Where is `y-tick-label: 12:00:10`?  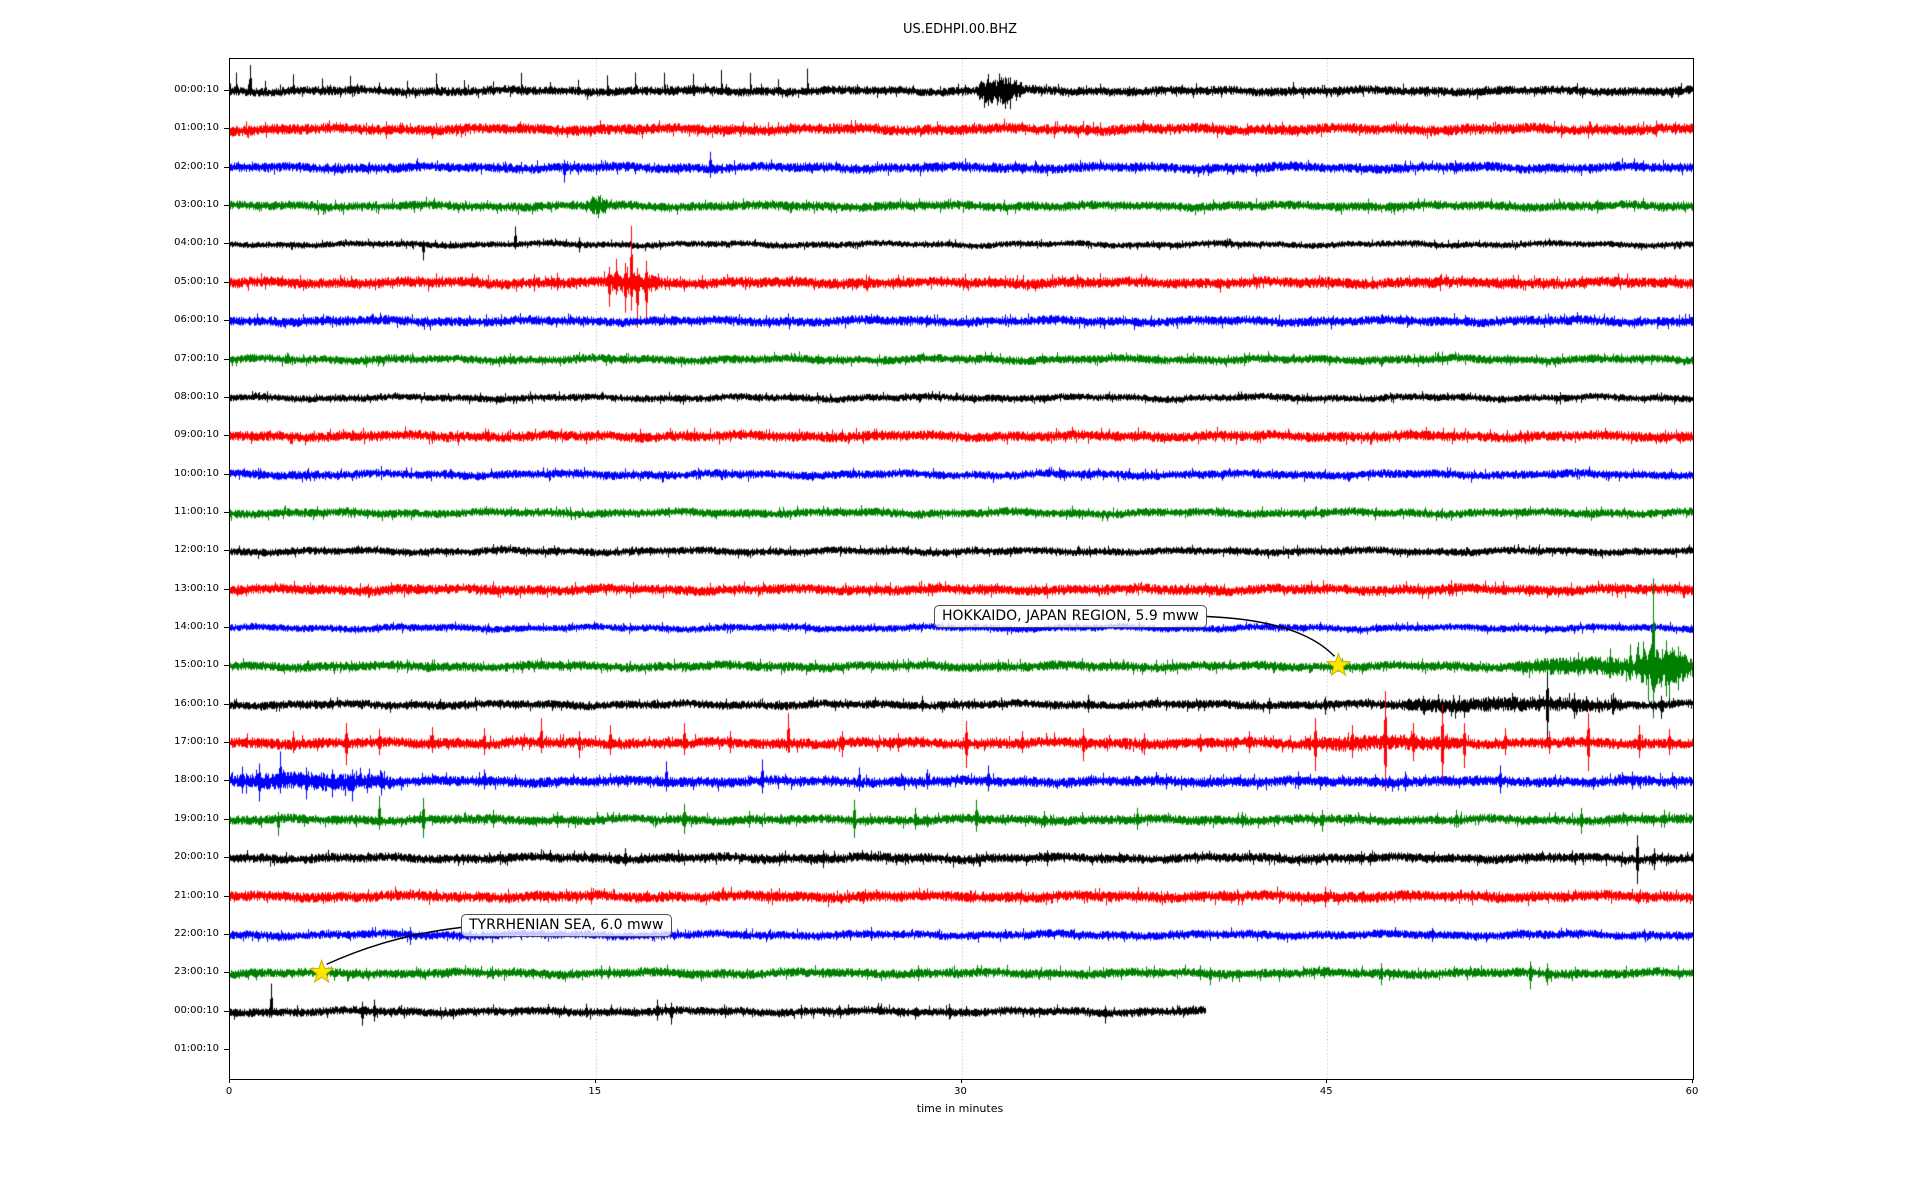
y-tick-label: 12:00:10 is located at coordinates (196, 550).